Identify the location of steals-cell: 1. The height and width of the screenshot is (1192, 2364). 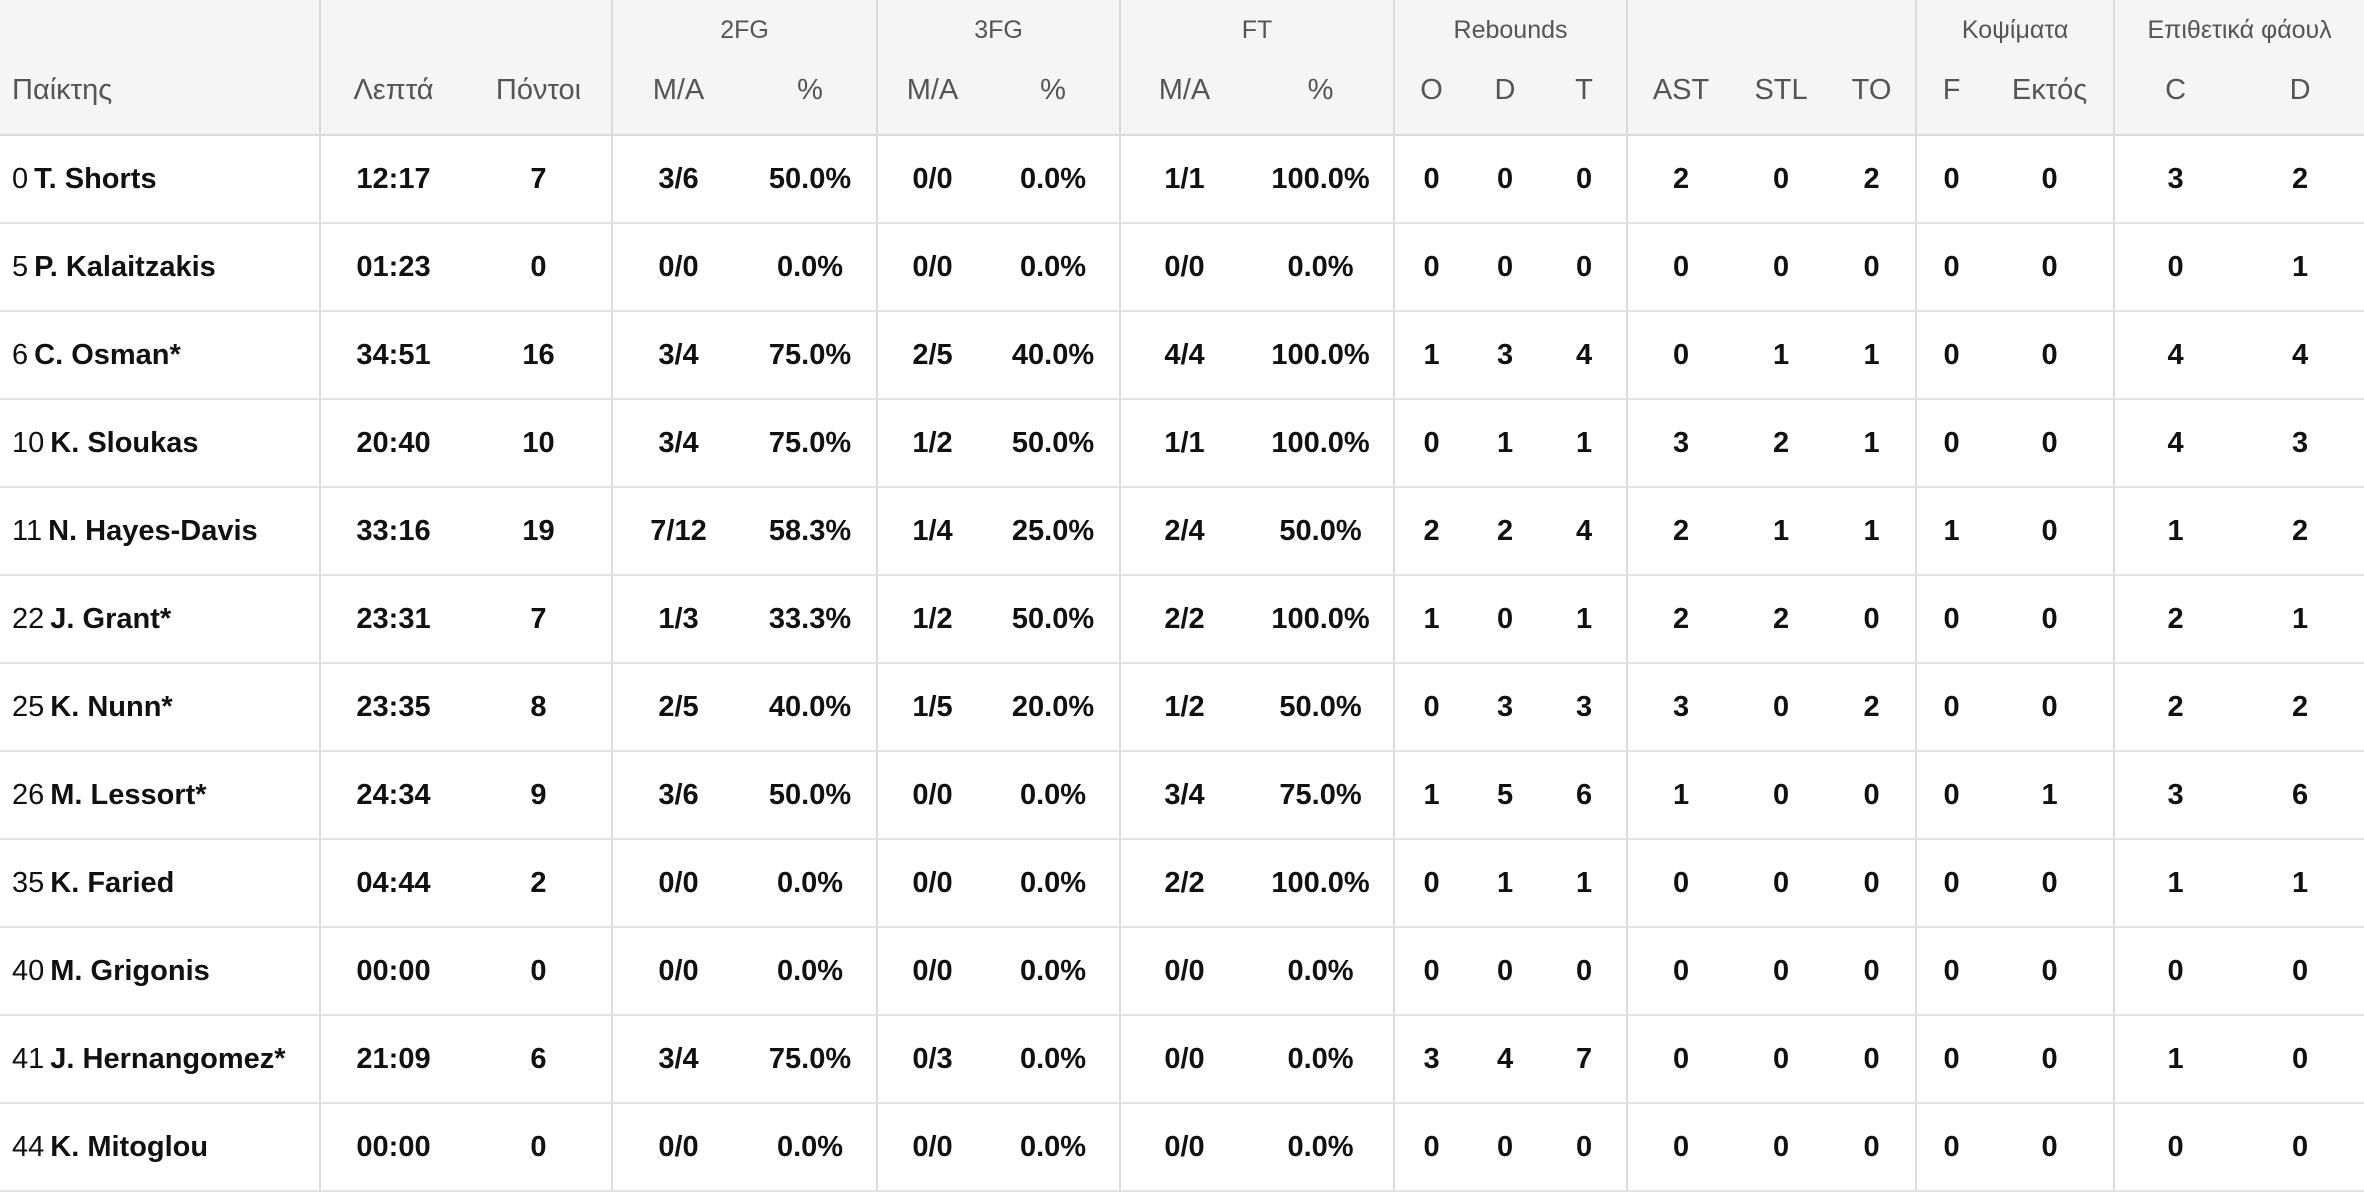
(1781, 531).